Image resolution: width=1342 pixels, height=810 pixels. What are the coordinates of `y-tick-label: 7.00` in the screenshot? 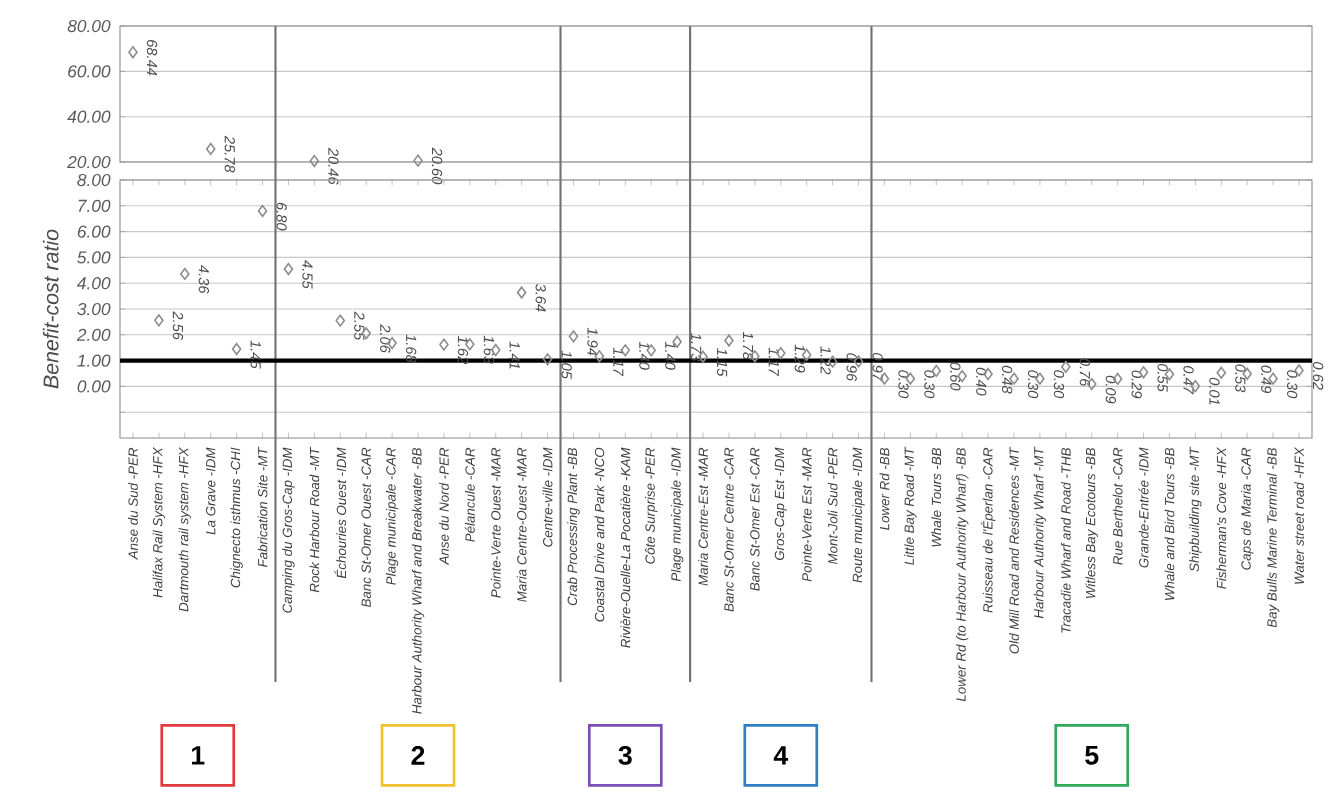 It's located at (94, 205).